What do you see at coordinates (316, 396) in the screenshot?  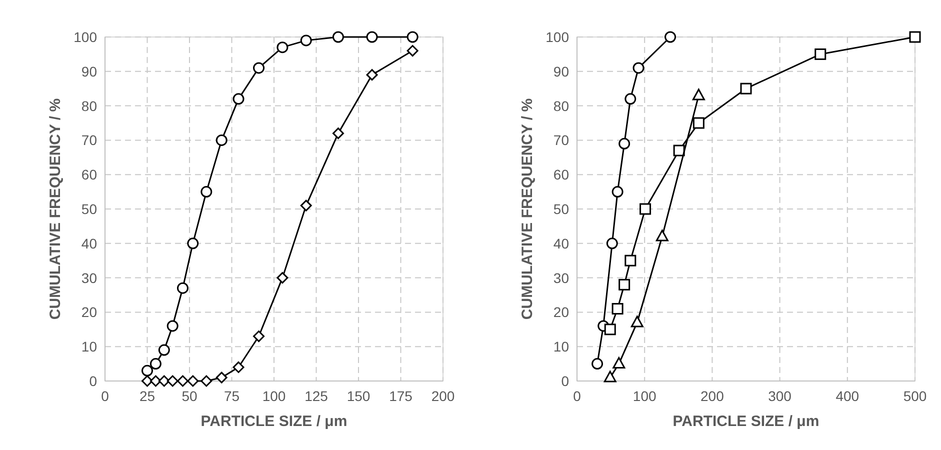 I see `x-tick-label: 125` at bounding box center [316, 396].